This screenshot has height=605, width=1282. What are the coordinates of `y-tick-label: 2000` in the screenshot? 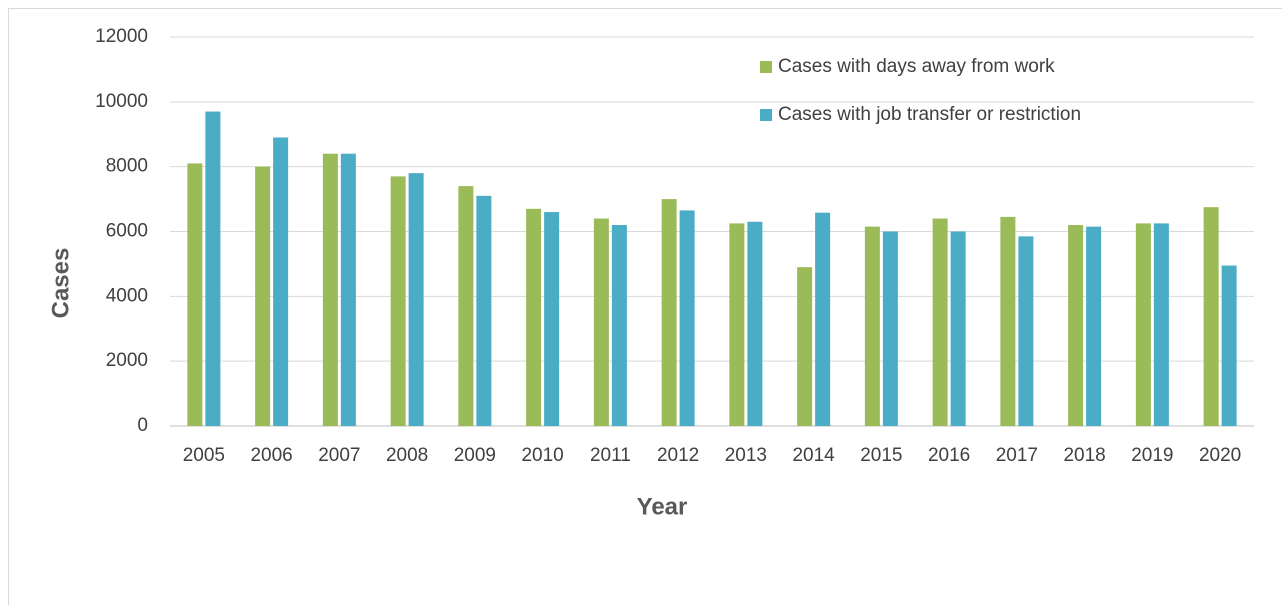 It's located at (127, 360).